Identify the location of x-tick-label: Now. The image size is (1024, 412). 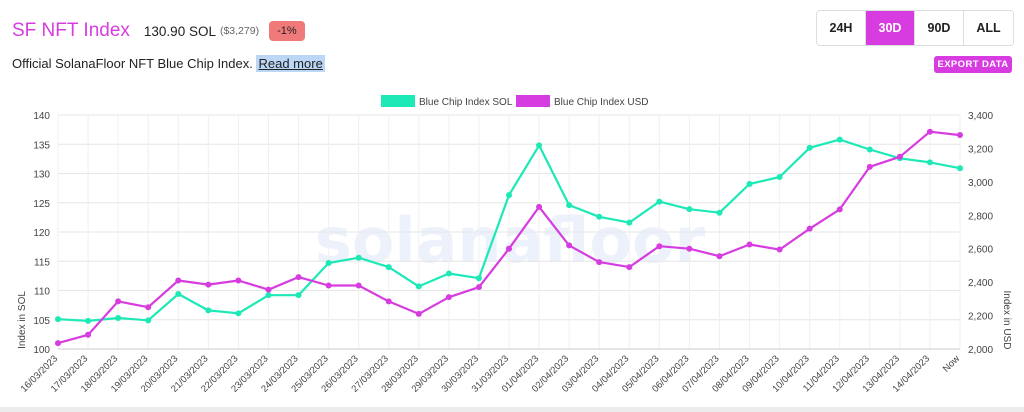
(951, 363).